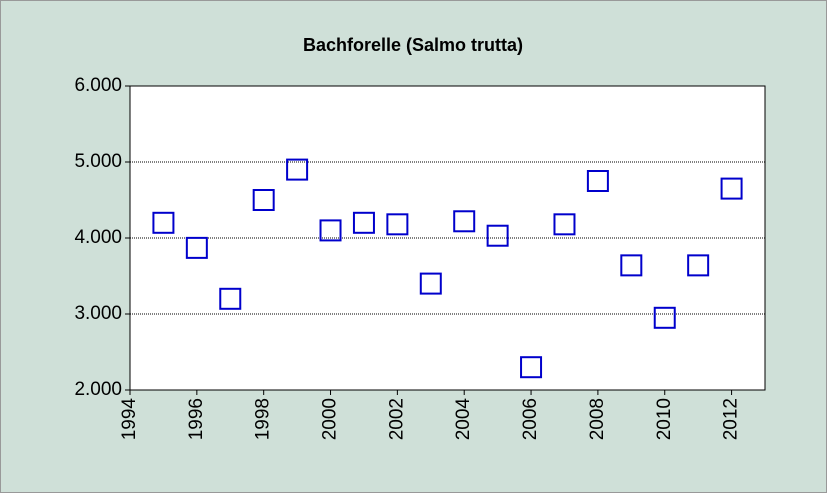  What do you see at coordinates (98, 237) in the screenshot?
I see `y-tick-label: 4.000` at bounding box center [98, 237].